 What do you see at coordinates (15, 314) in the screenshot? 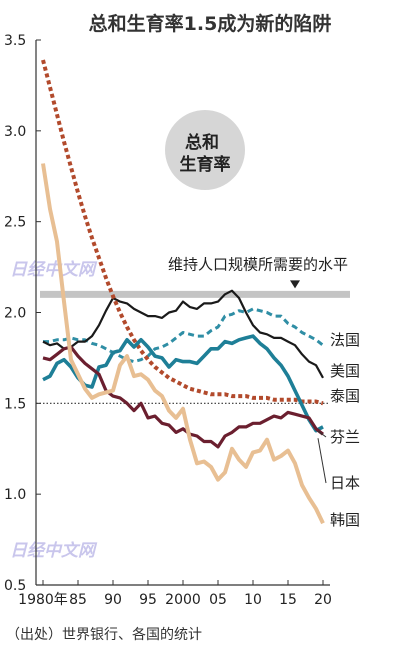
I see `y-tick-label: 2.0` at bounding box center [15, 314].